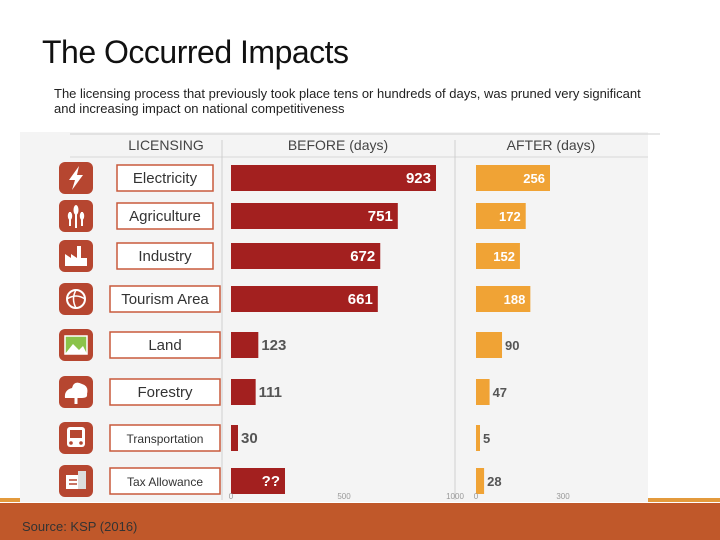 The image size is (720, 540). I want to click on tree-icon, so click(76, 392).